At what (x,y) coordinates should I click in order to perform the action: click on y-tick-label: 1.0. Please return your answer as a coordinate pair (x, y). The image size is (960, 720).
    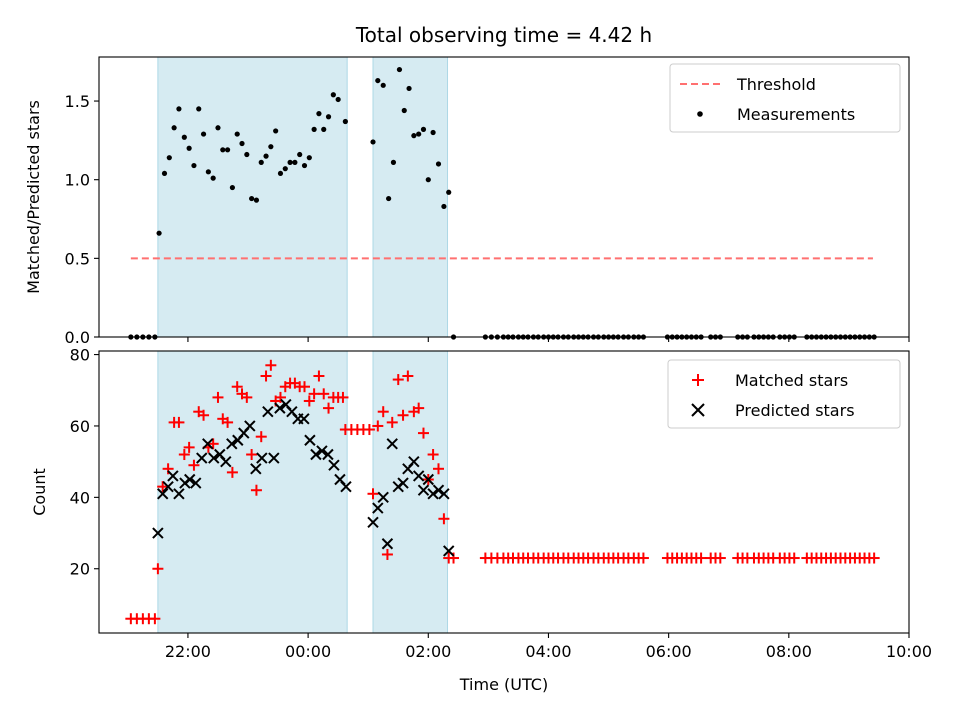
    Looking at the image, I should click on (77, 180).